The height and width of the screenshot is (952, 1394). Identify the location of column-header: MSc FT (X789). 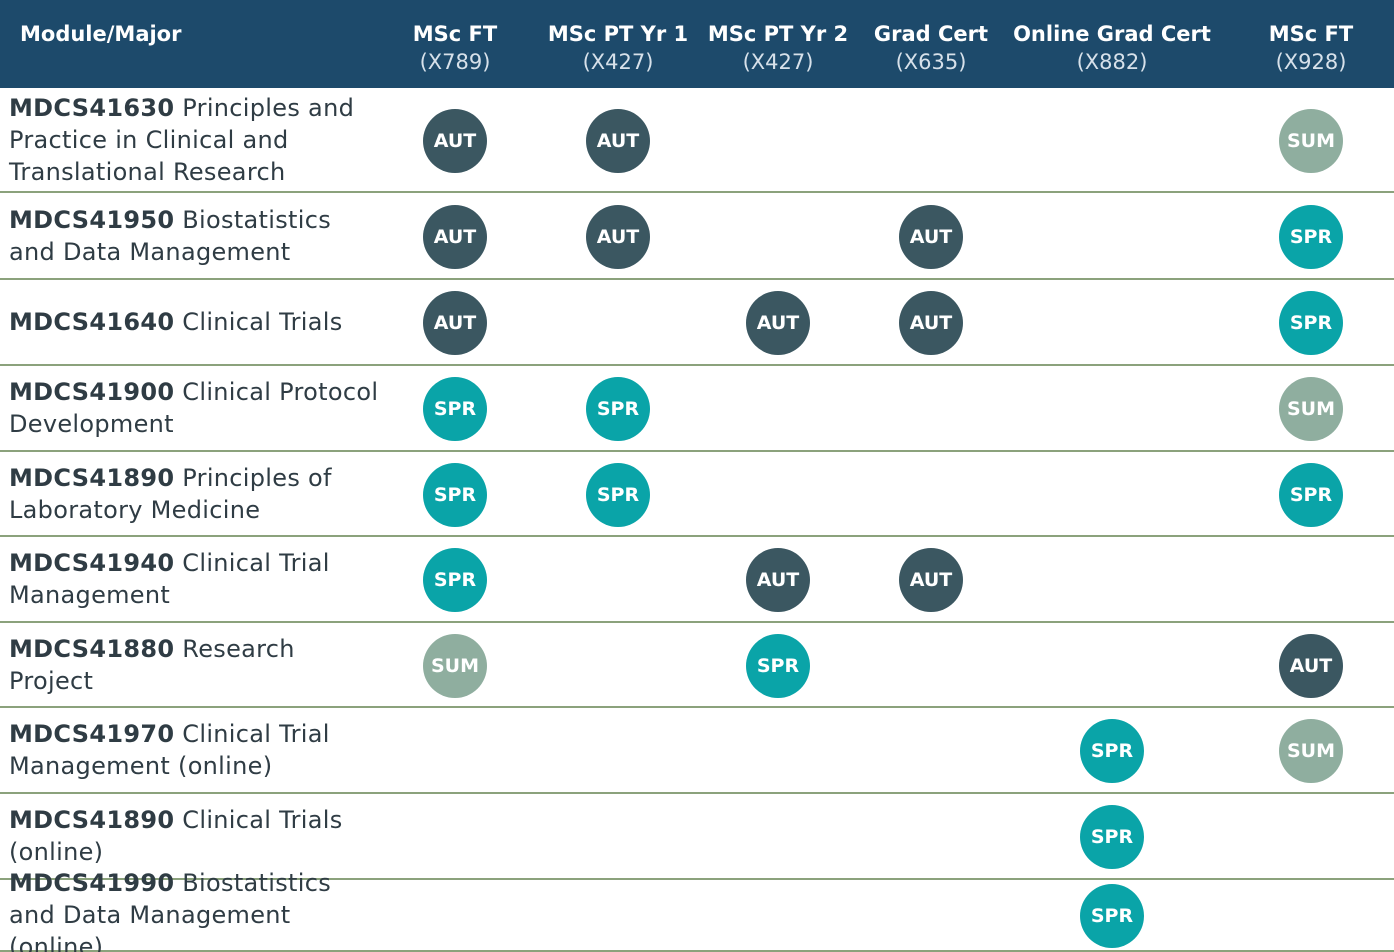
(455, 48).